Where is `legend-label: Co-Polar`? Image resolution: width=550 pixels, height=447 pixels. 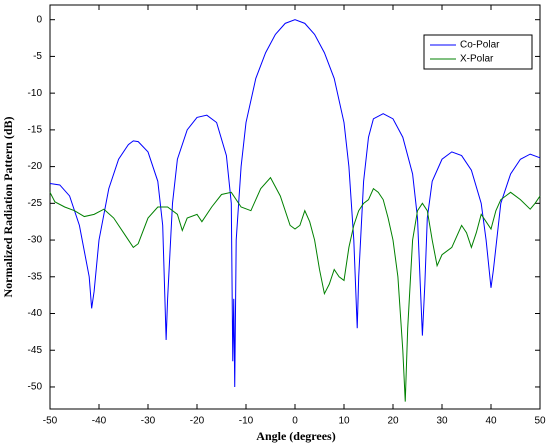
legend-label: Co-Polar is located at coordinates (480, 45).